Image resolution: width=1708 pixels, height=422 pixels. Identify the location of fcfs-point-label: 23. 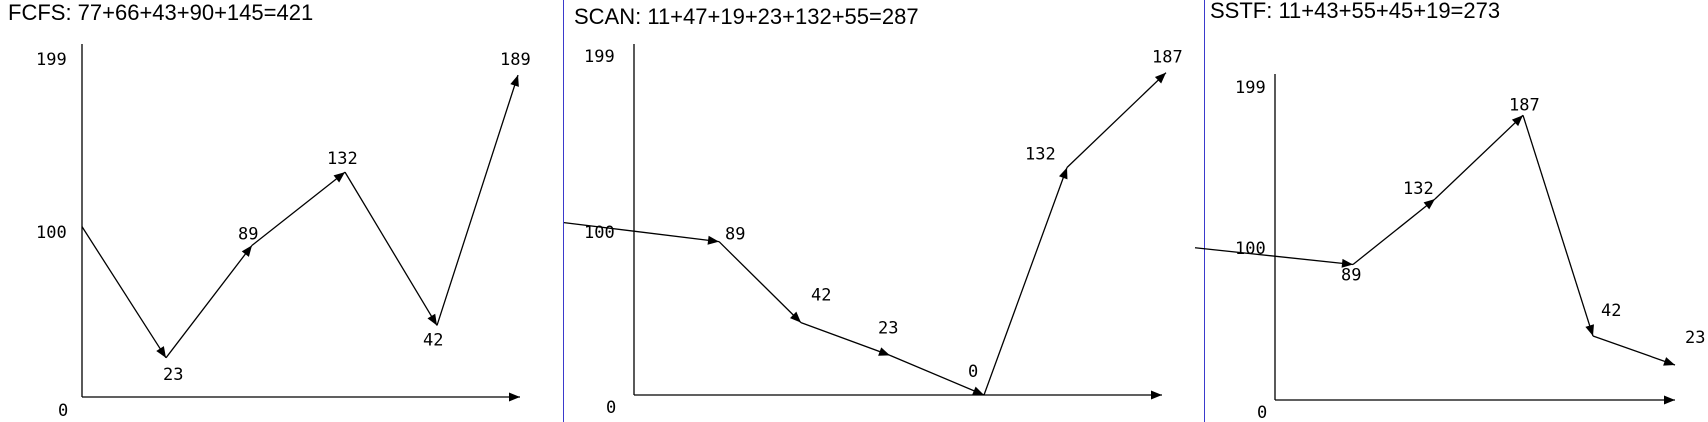
(173, 375).